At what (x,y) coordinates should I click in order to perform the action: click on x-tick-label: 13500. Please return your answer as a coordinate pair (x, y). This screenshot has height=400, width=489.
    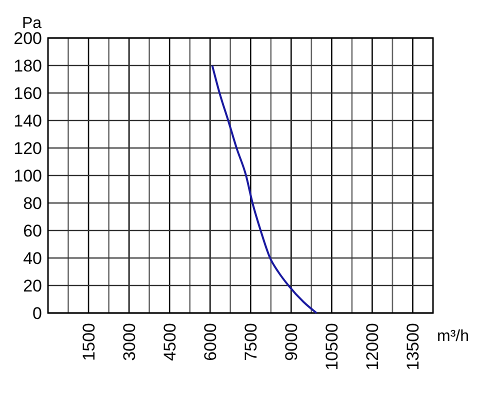
    Looking at the image, I should click on (413, 346).